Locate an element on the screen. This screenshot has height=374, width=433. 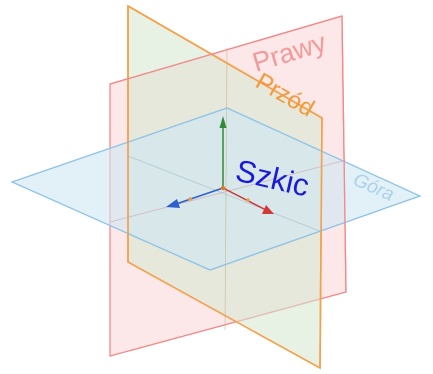
right-plane-edge-right is located at coordinates (344, 154).